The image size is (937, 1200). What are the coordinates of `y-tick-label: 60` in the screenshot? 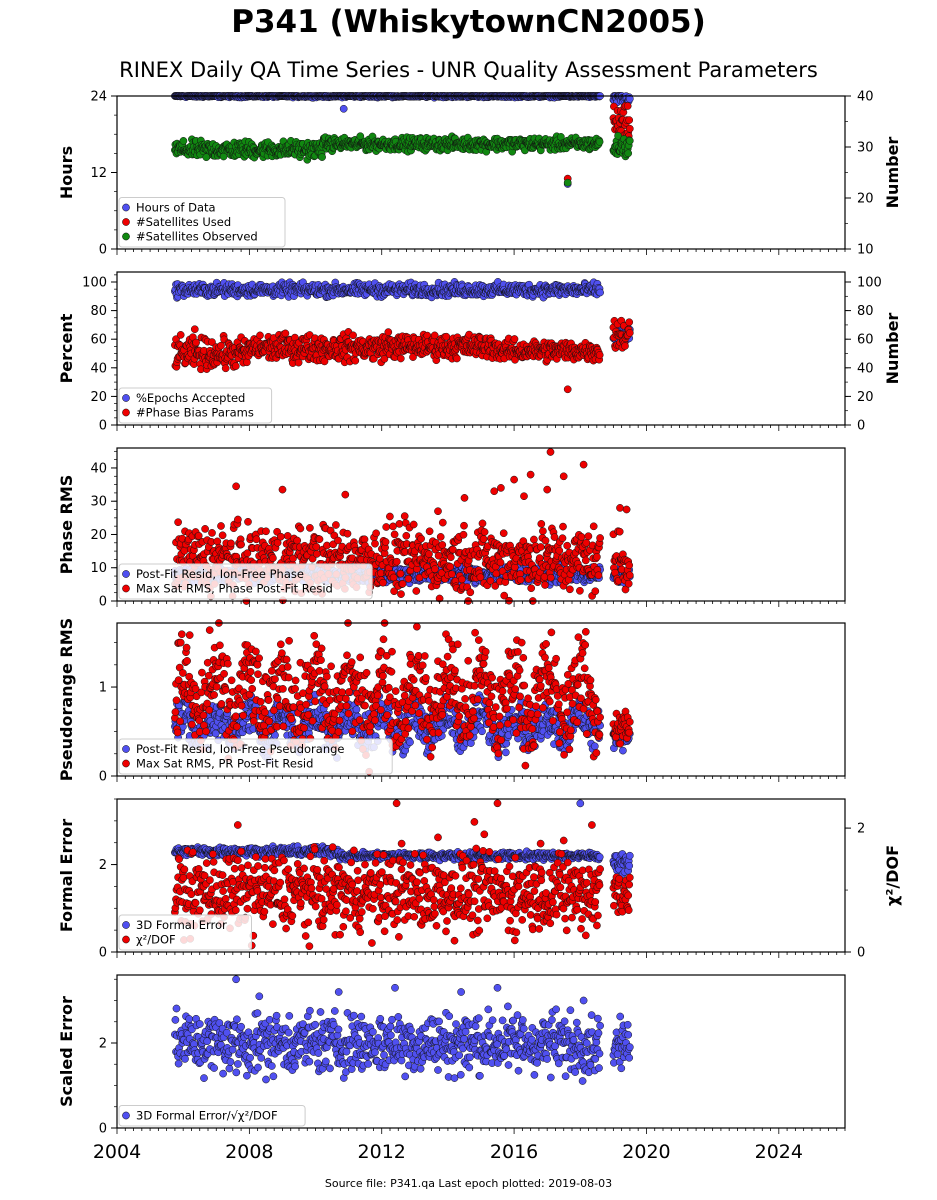 It's located at (98, 340).